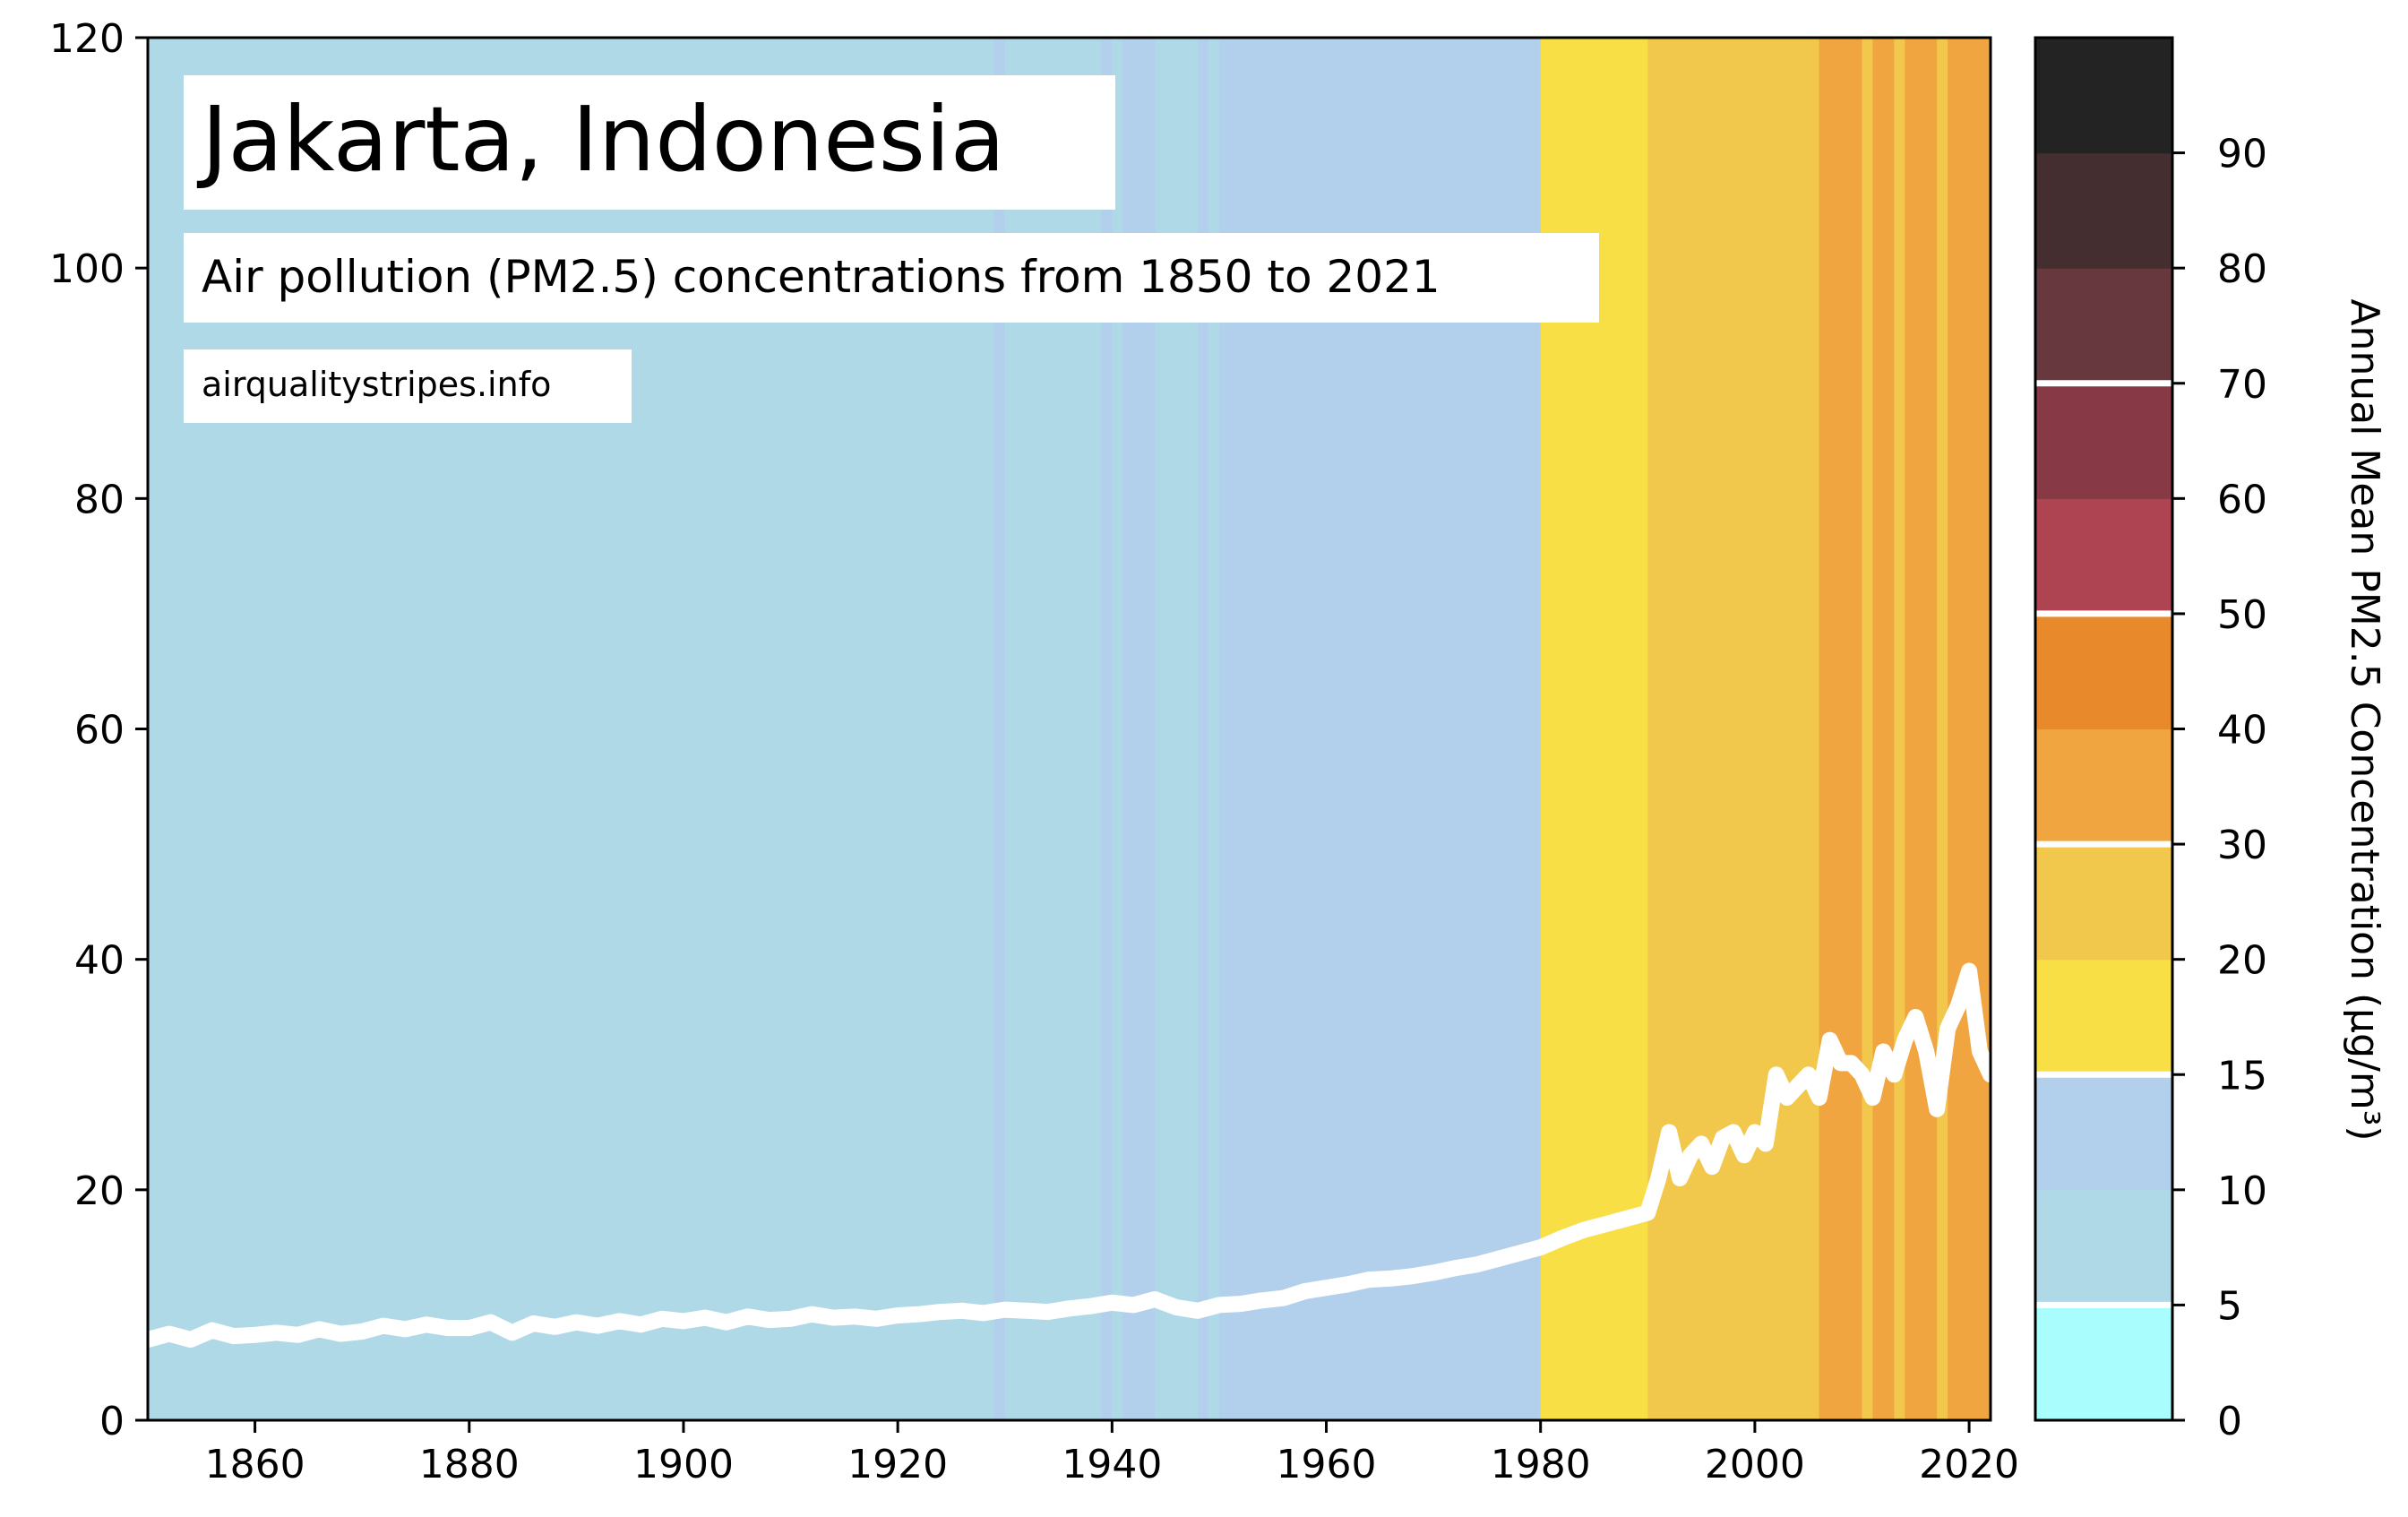 Image resolution: width=2408 pixels, height=1517 pixels. Describe the element at coordinates (2242, 615) in the screenshot. I see `colorbar-tick-label-50: 50` at that location.